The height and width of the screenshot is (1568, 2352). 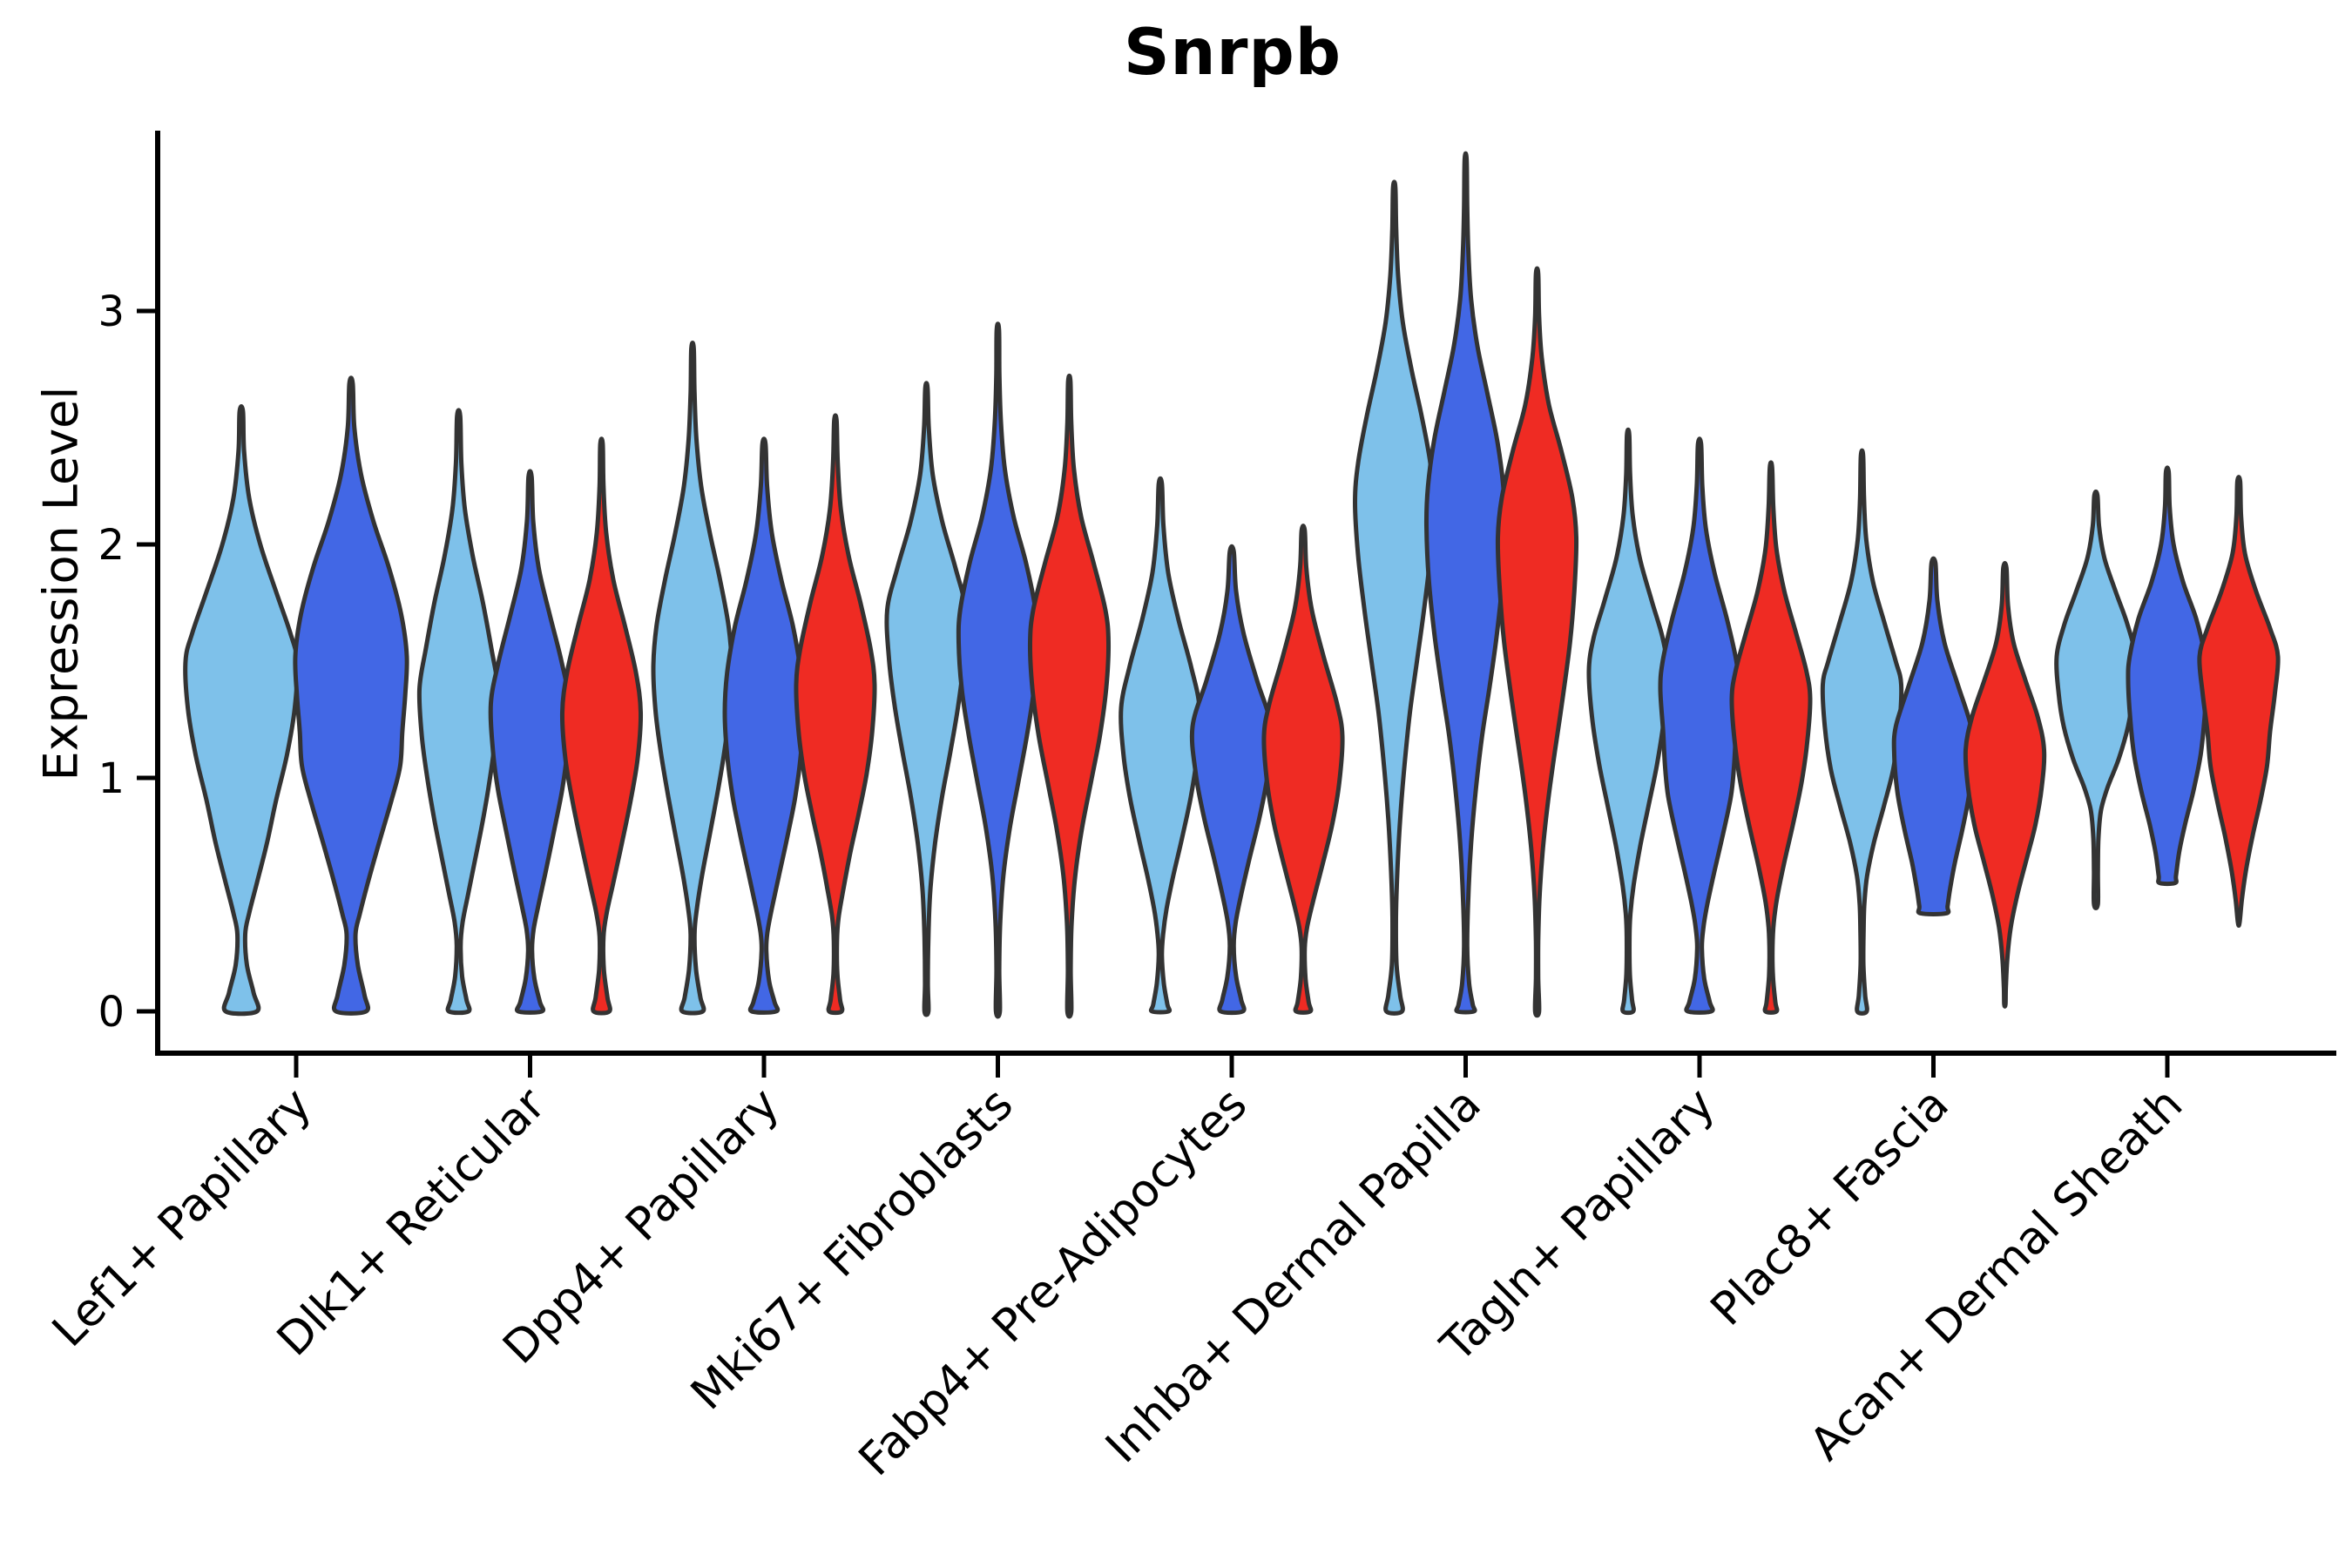 What do you see at coordinates (1394, 597) in the screenshot?
I see `violin-inhba-light_blue` at bounding box center [1394, 597].